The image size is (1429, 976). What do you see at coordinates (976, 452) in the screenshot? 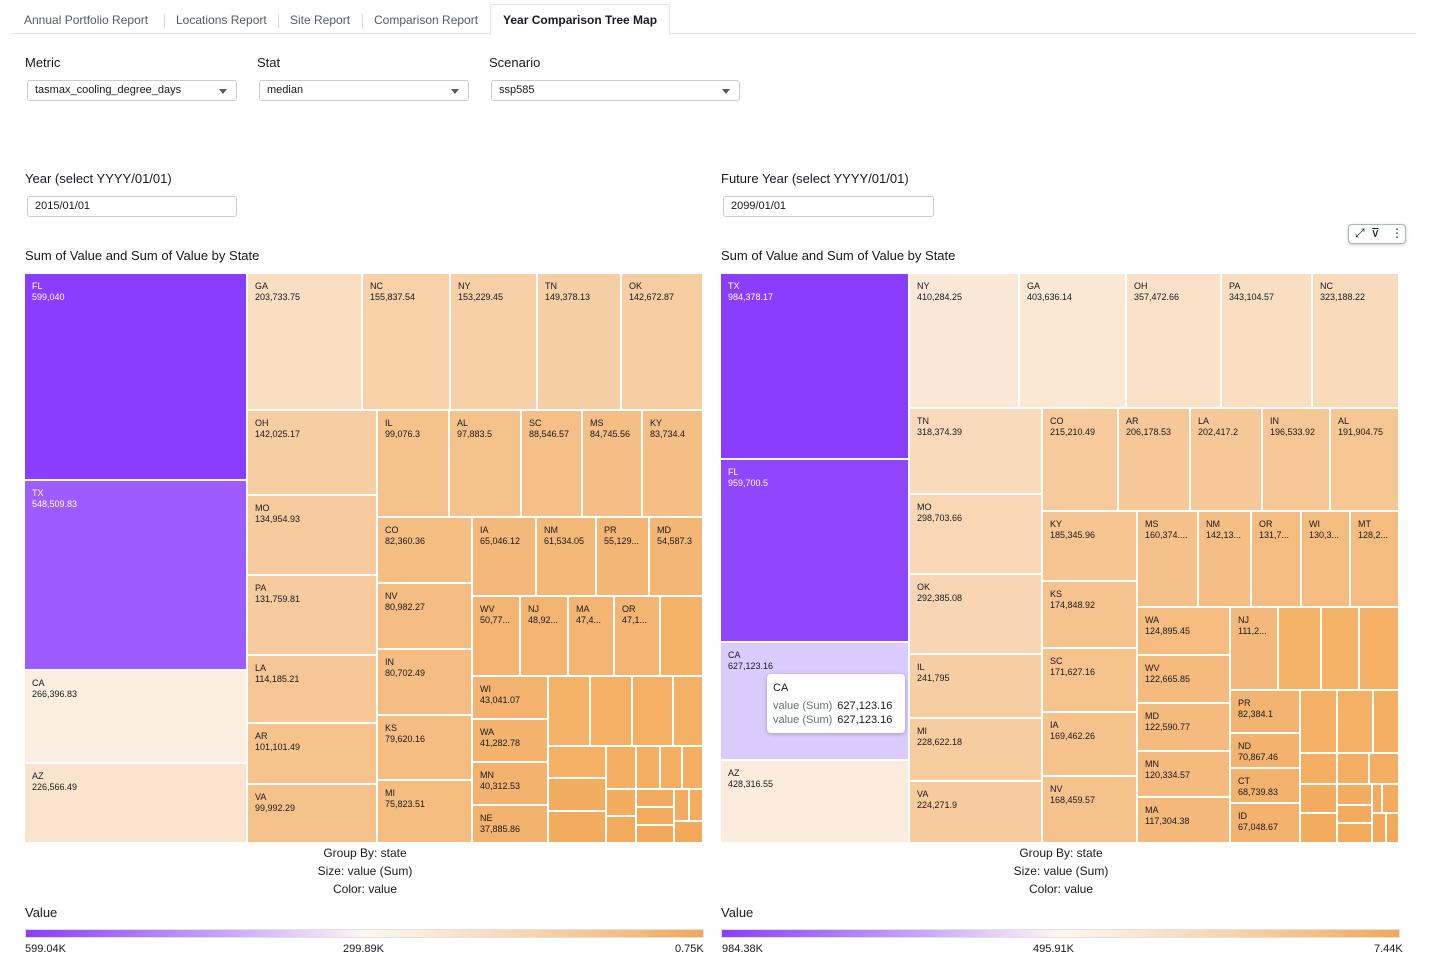
I see `treemap-cell-tn: TN 318,374.39` at bounding box center [976, 452].